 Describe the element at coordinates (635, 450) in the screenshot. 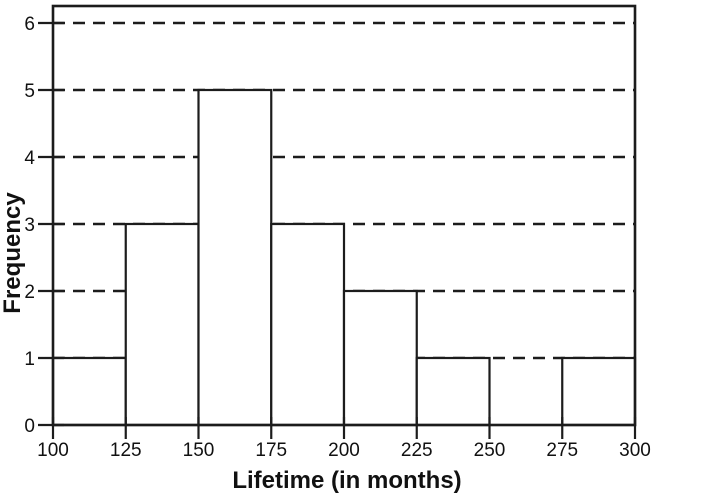

I see `x-tick-label-300: 300` at that location.